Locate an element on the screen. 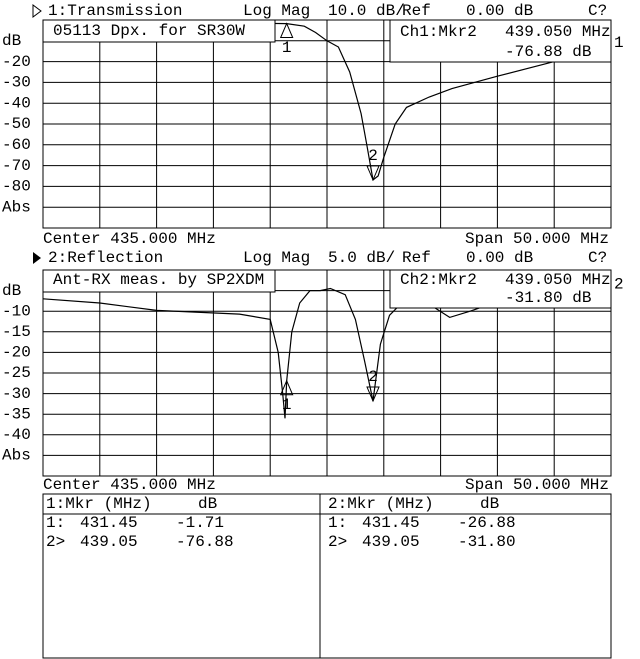  table-header: 1:Mkr (MHz) is located at coordinates (99, 504).